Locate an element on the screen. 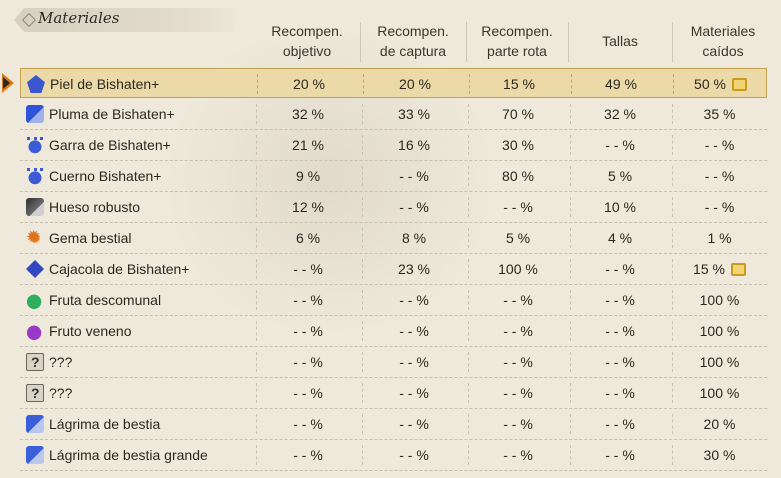 This screenshot has height=478, width=781. value-cell-captura: 16 % is located at coordinates (414, 145).